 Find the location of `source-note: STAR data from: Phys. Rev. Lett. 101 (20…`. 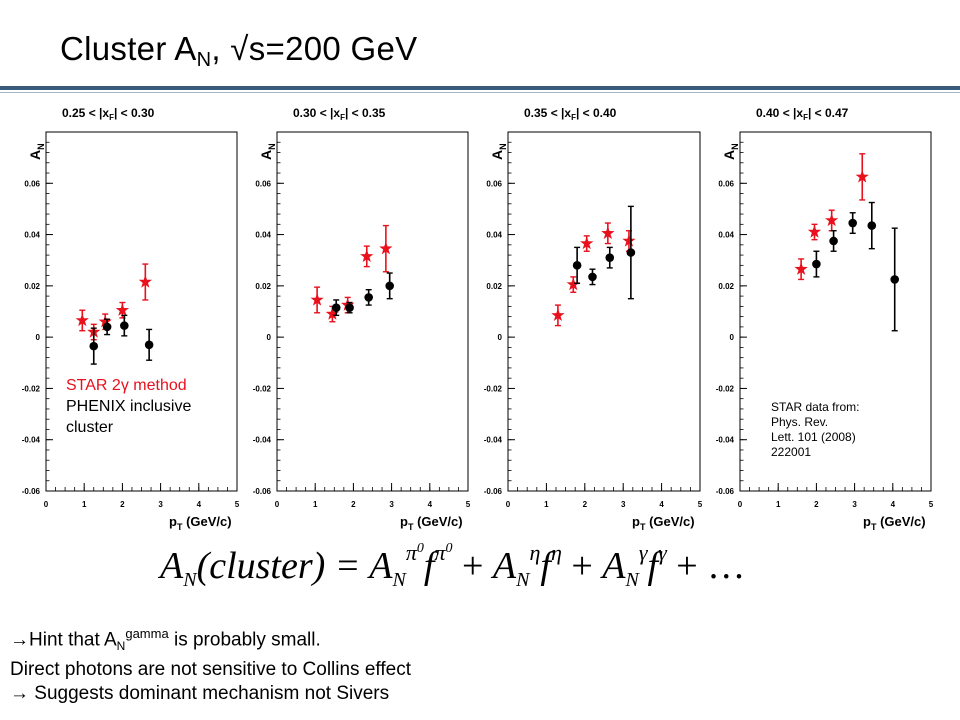

source-note: STAR data from: Phys. Rev. Lett. 101 (20… is located at coordinates (841, 430).